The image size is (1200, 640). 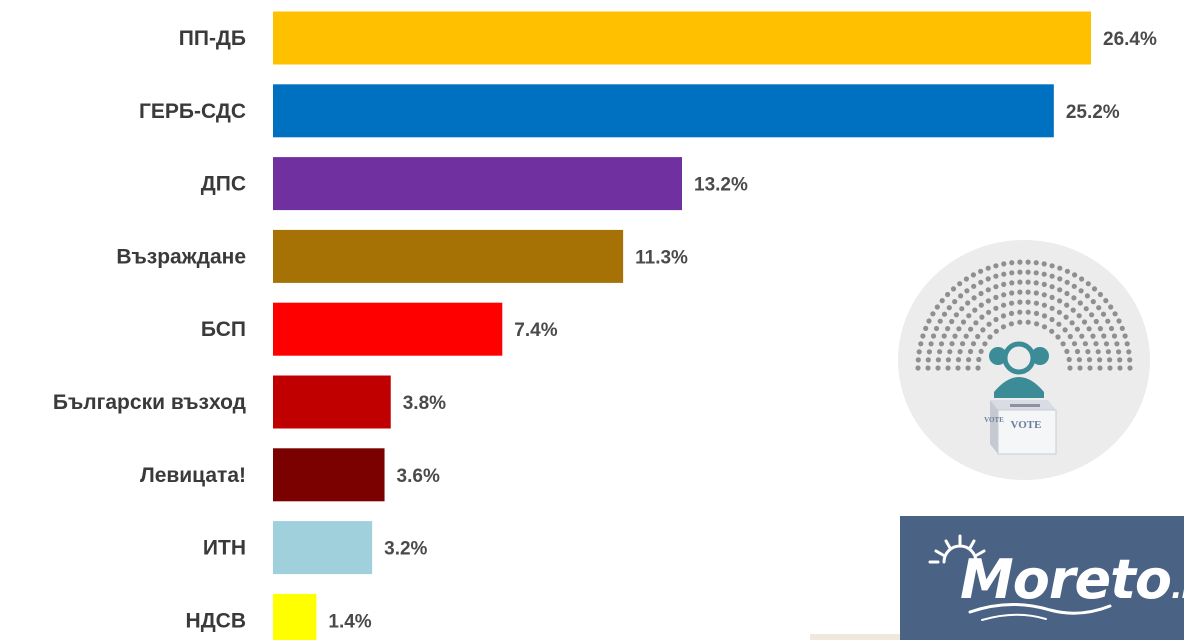 I want to click on bar, so click(x=295, y=616).